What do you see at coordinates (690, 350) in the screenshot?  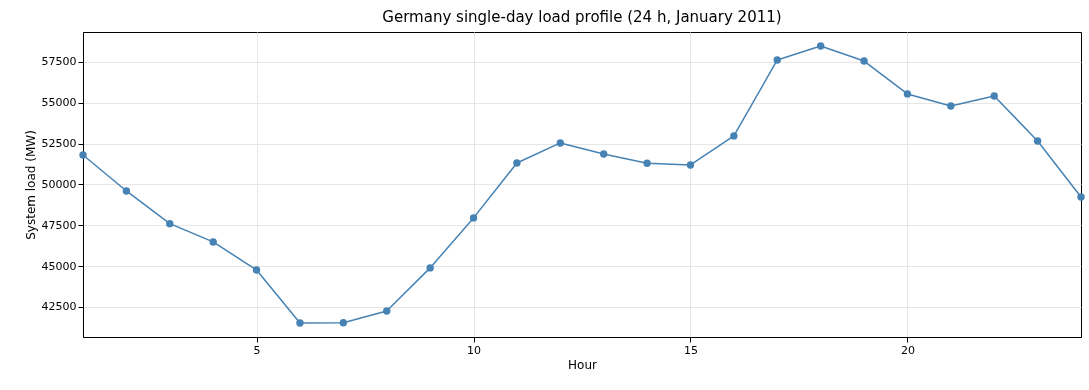 I see `x-tick-label: 15` at bounding box center [690, 350].